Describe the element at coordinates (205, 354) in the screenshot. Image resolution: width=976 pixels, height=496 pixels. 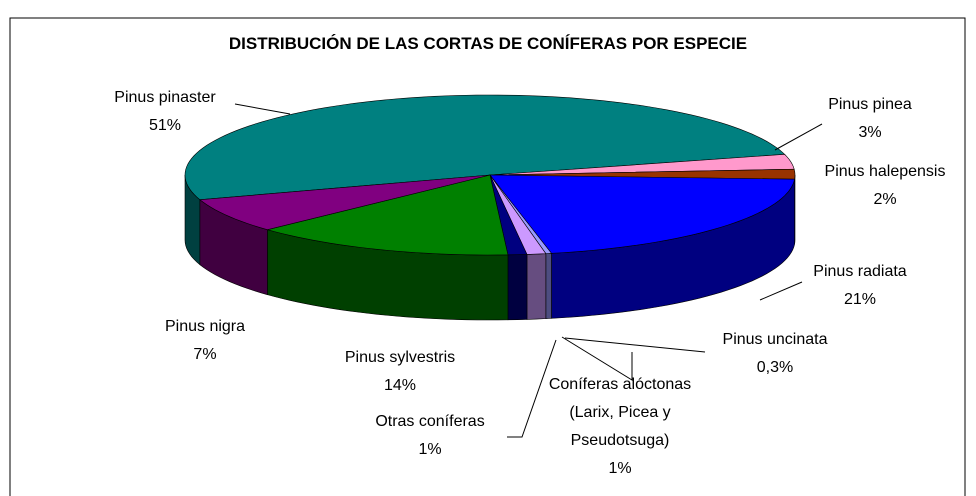
I see `value-label: 7%` at that location.